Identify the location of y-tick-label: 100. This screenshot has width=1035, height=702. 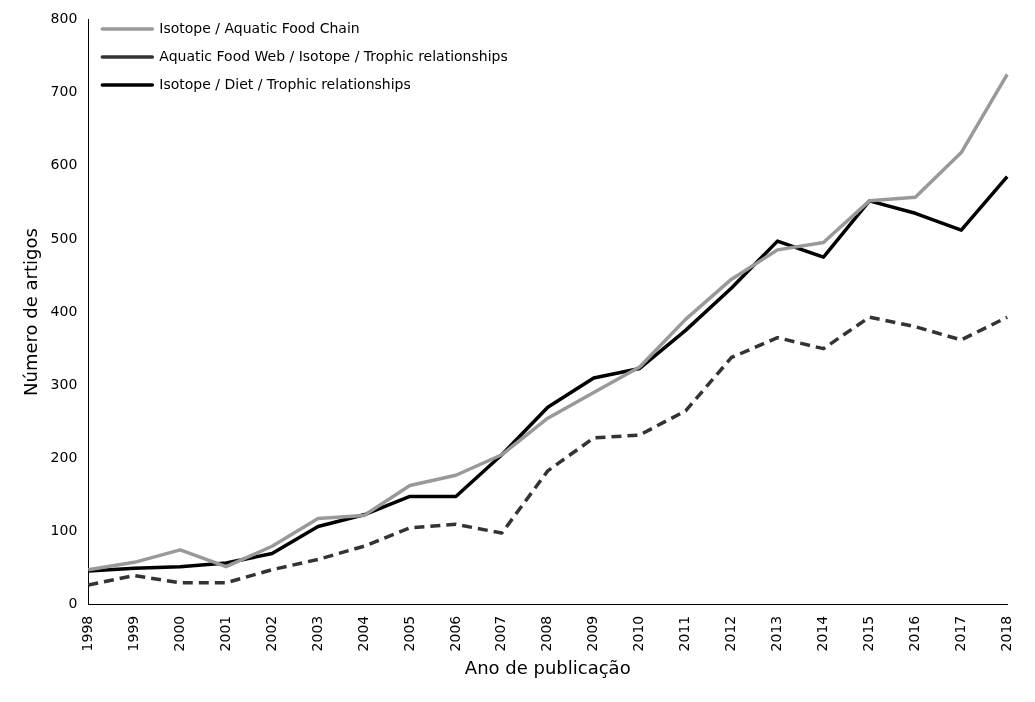
(64, 530).